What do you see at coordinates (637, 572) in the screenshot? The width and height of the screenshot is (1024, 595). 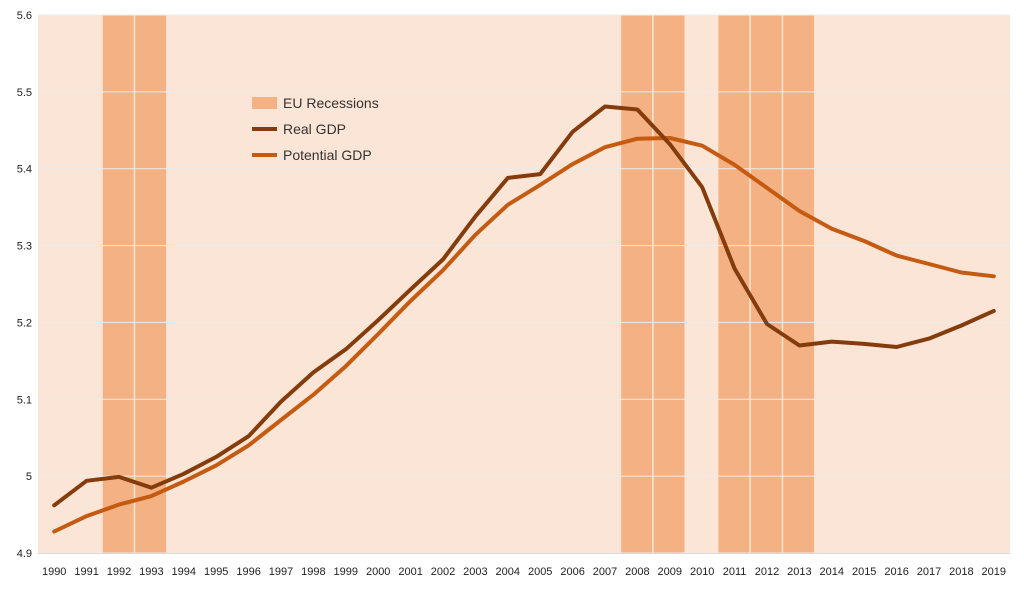 I see `x-tick-label: 2008` at bounding box center [637, 572].